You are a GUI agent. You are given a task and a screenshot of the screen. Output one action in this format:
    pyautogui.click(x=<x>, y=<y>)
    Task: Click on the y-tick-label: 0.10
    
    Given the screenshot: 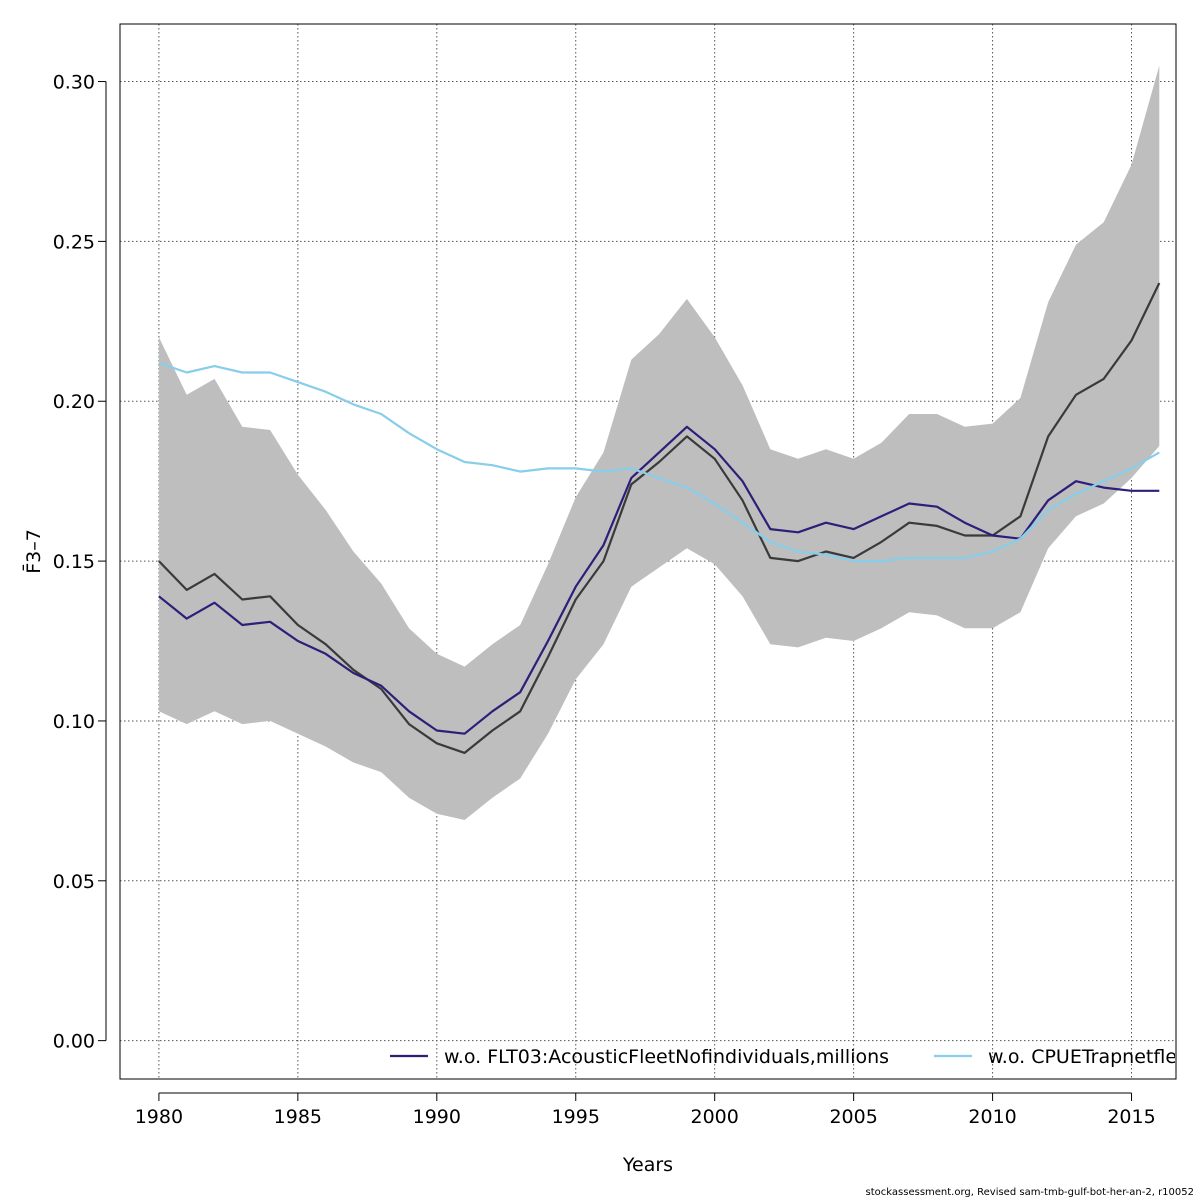 What is the action you would take?
    pyautogui.click(x=74, y=722)
    